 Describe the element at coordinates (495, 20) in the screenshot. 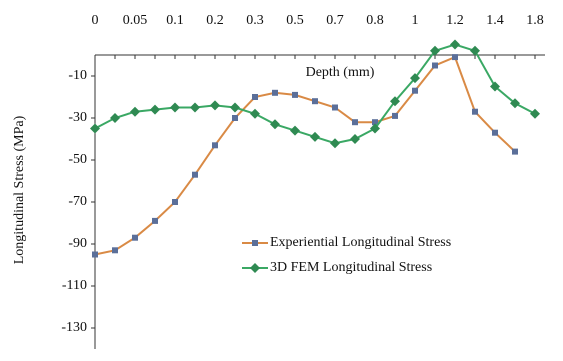

I see `x-tick-label: 1.4` at that location.